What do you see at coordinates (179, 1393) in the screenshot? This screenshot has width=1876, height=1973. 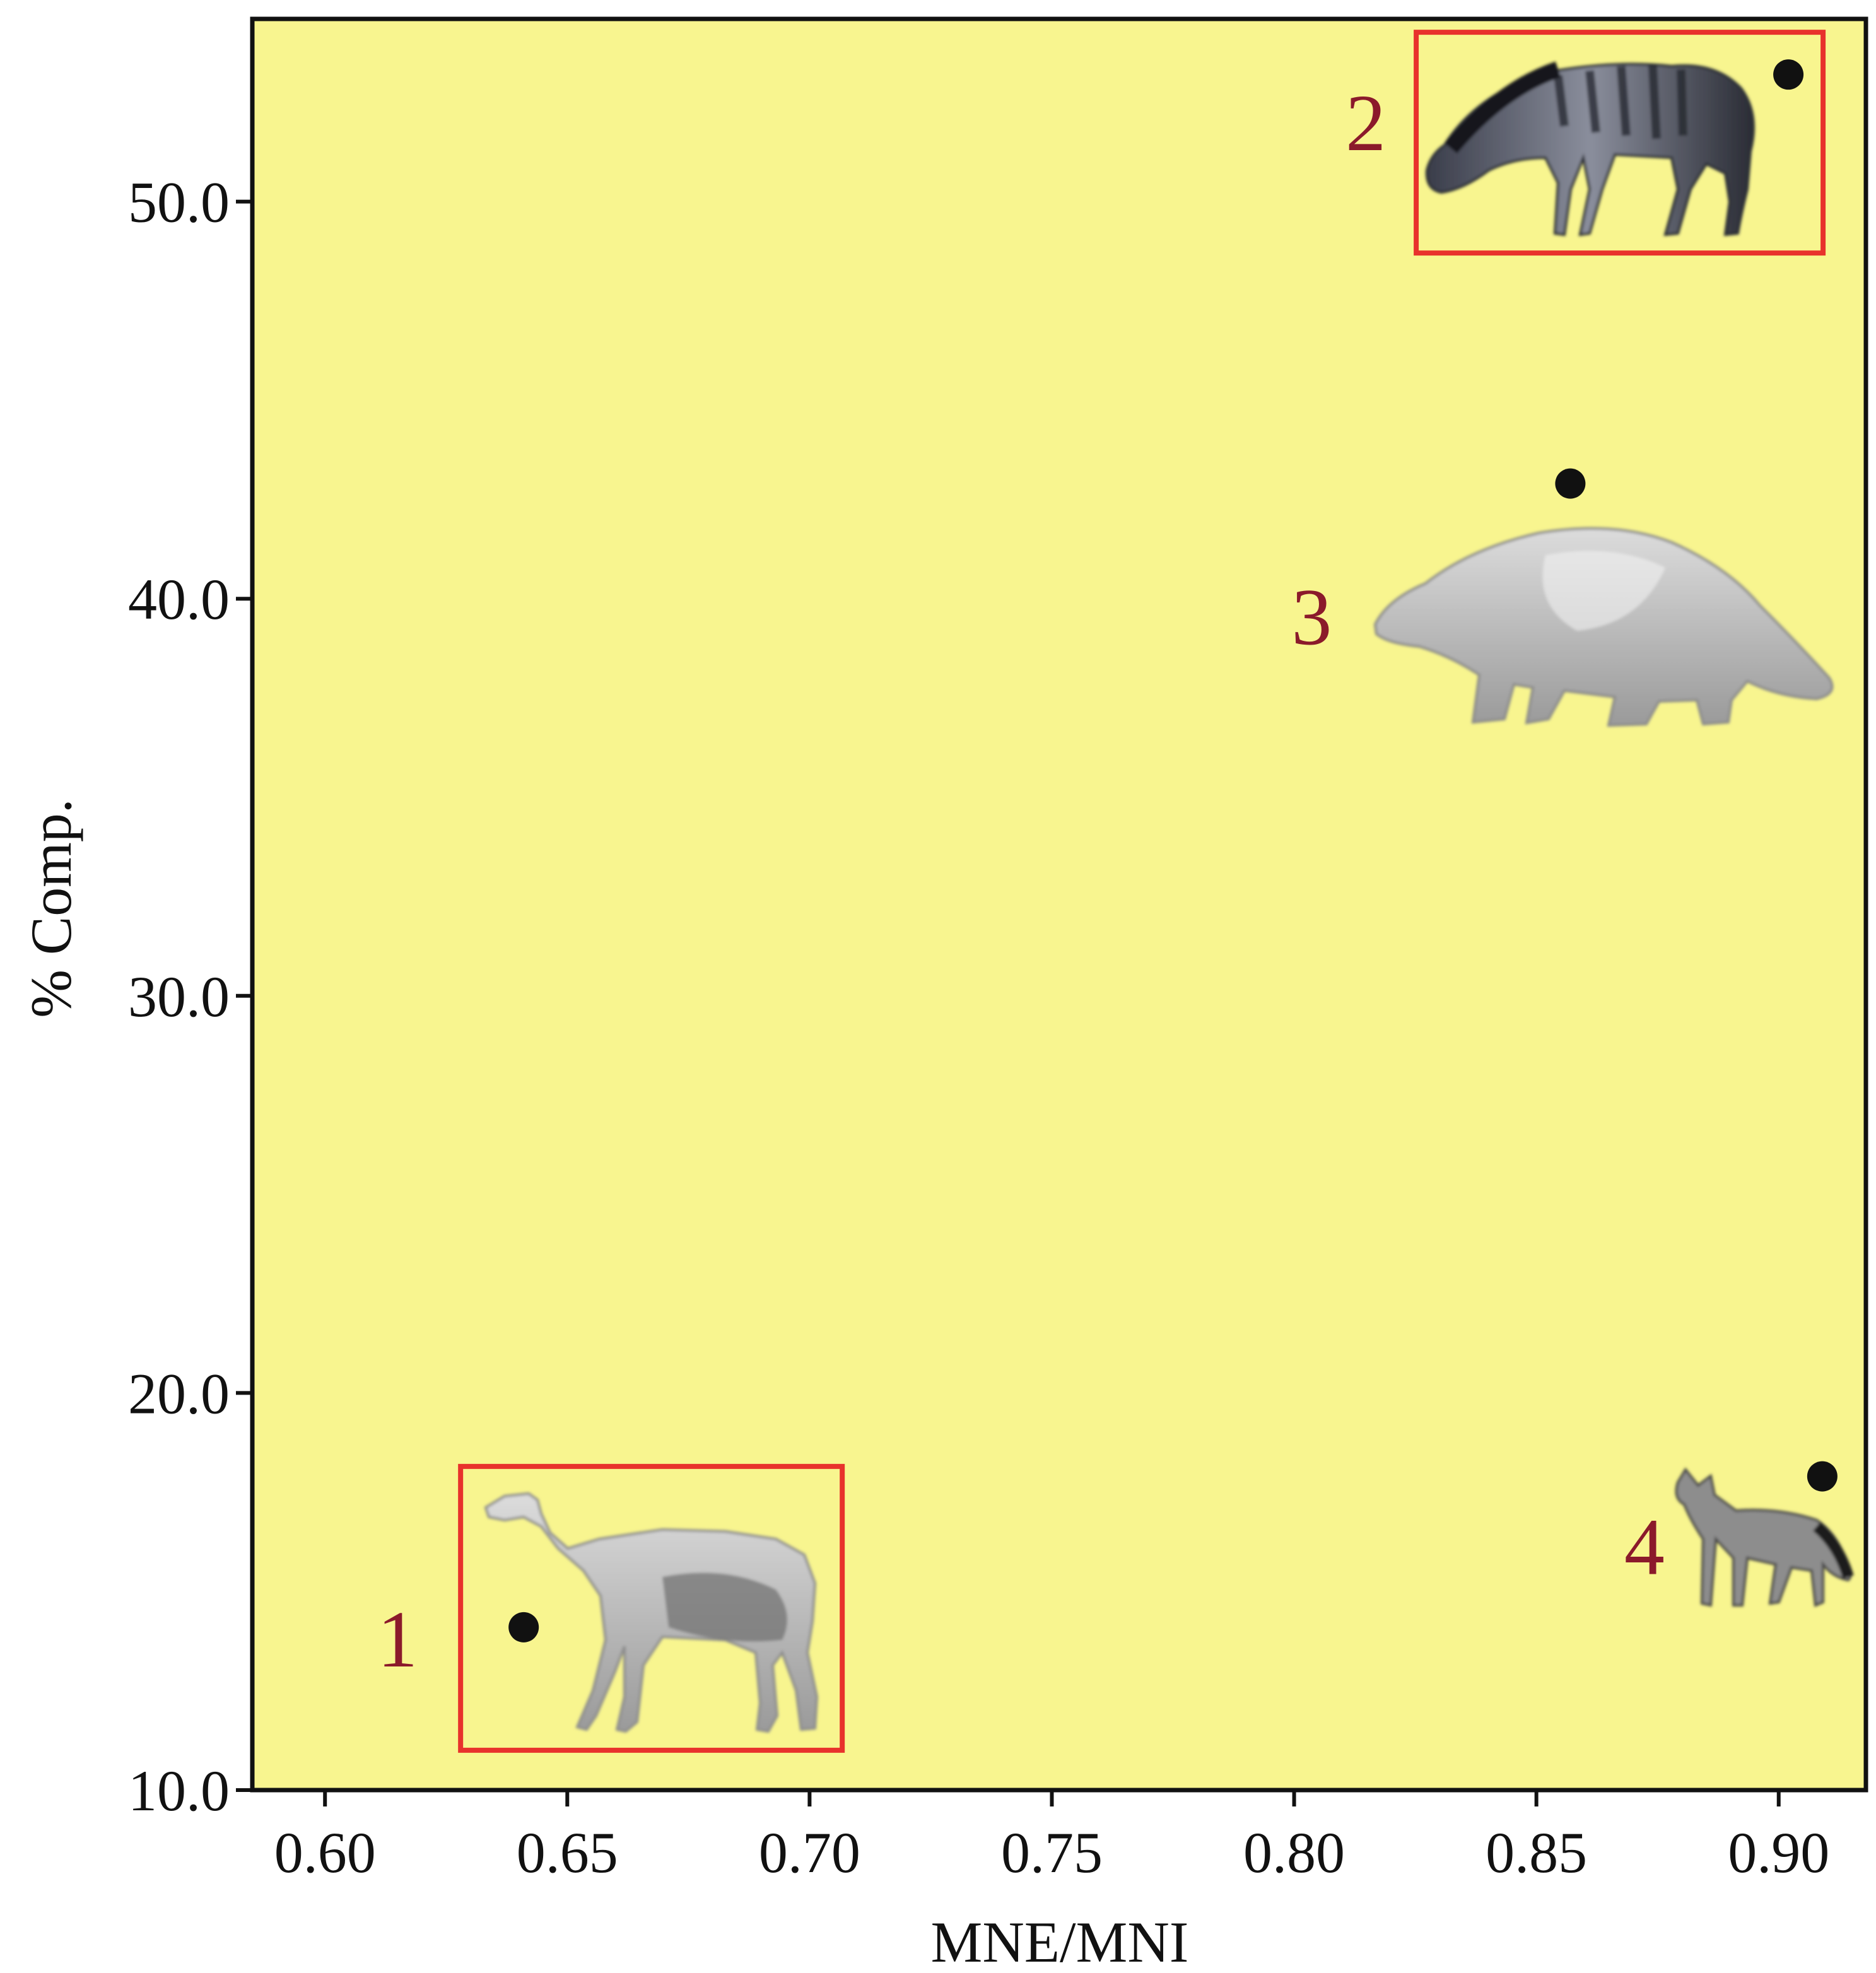 I see `y-tick-label: 20.0` at bounding box center [179, 1393].